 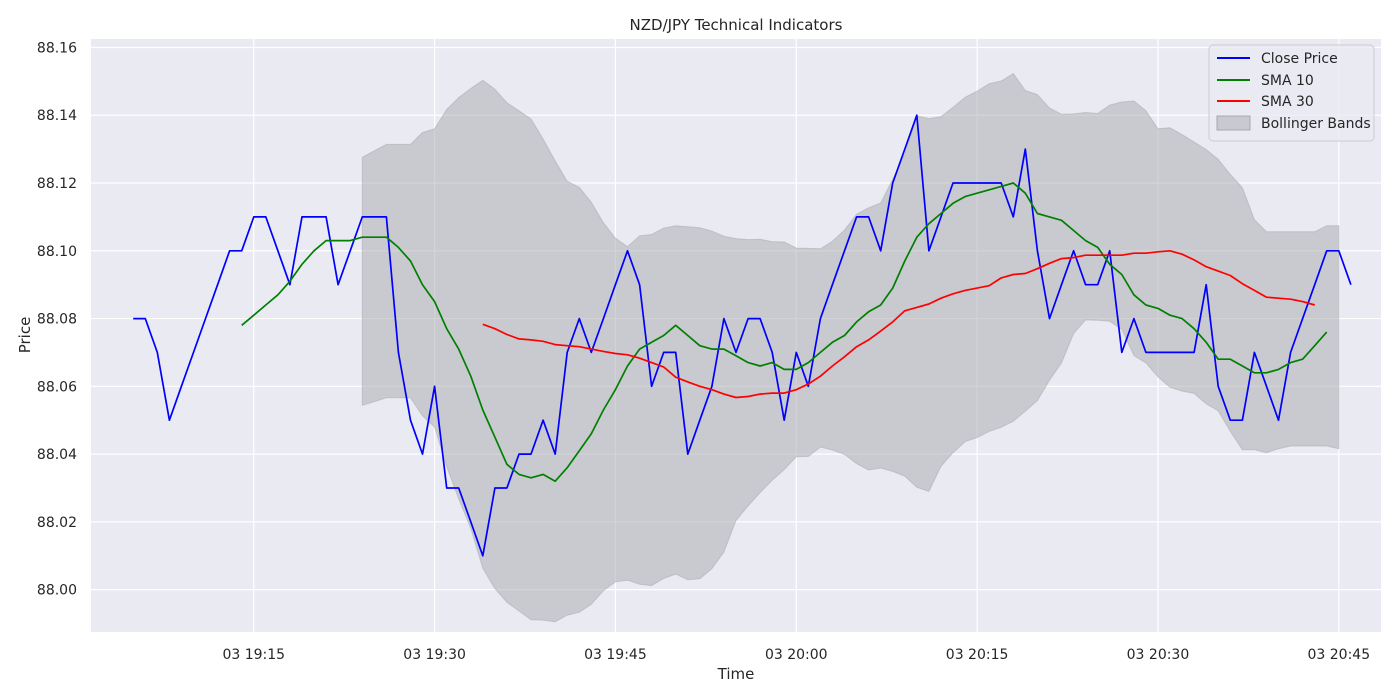 I want to click on sma-30-line, so click(x=898, y=324).